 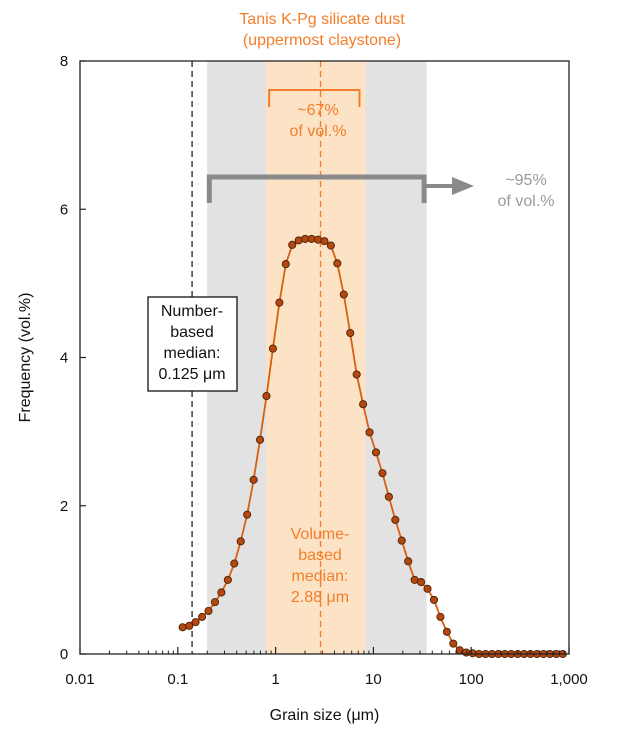 What do you see at coordinates (322, 40) in the screenshot?
I see `chart-title-line: (uppermost claystone)` at bounding box center [322, 40].